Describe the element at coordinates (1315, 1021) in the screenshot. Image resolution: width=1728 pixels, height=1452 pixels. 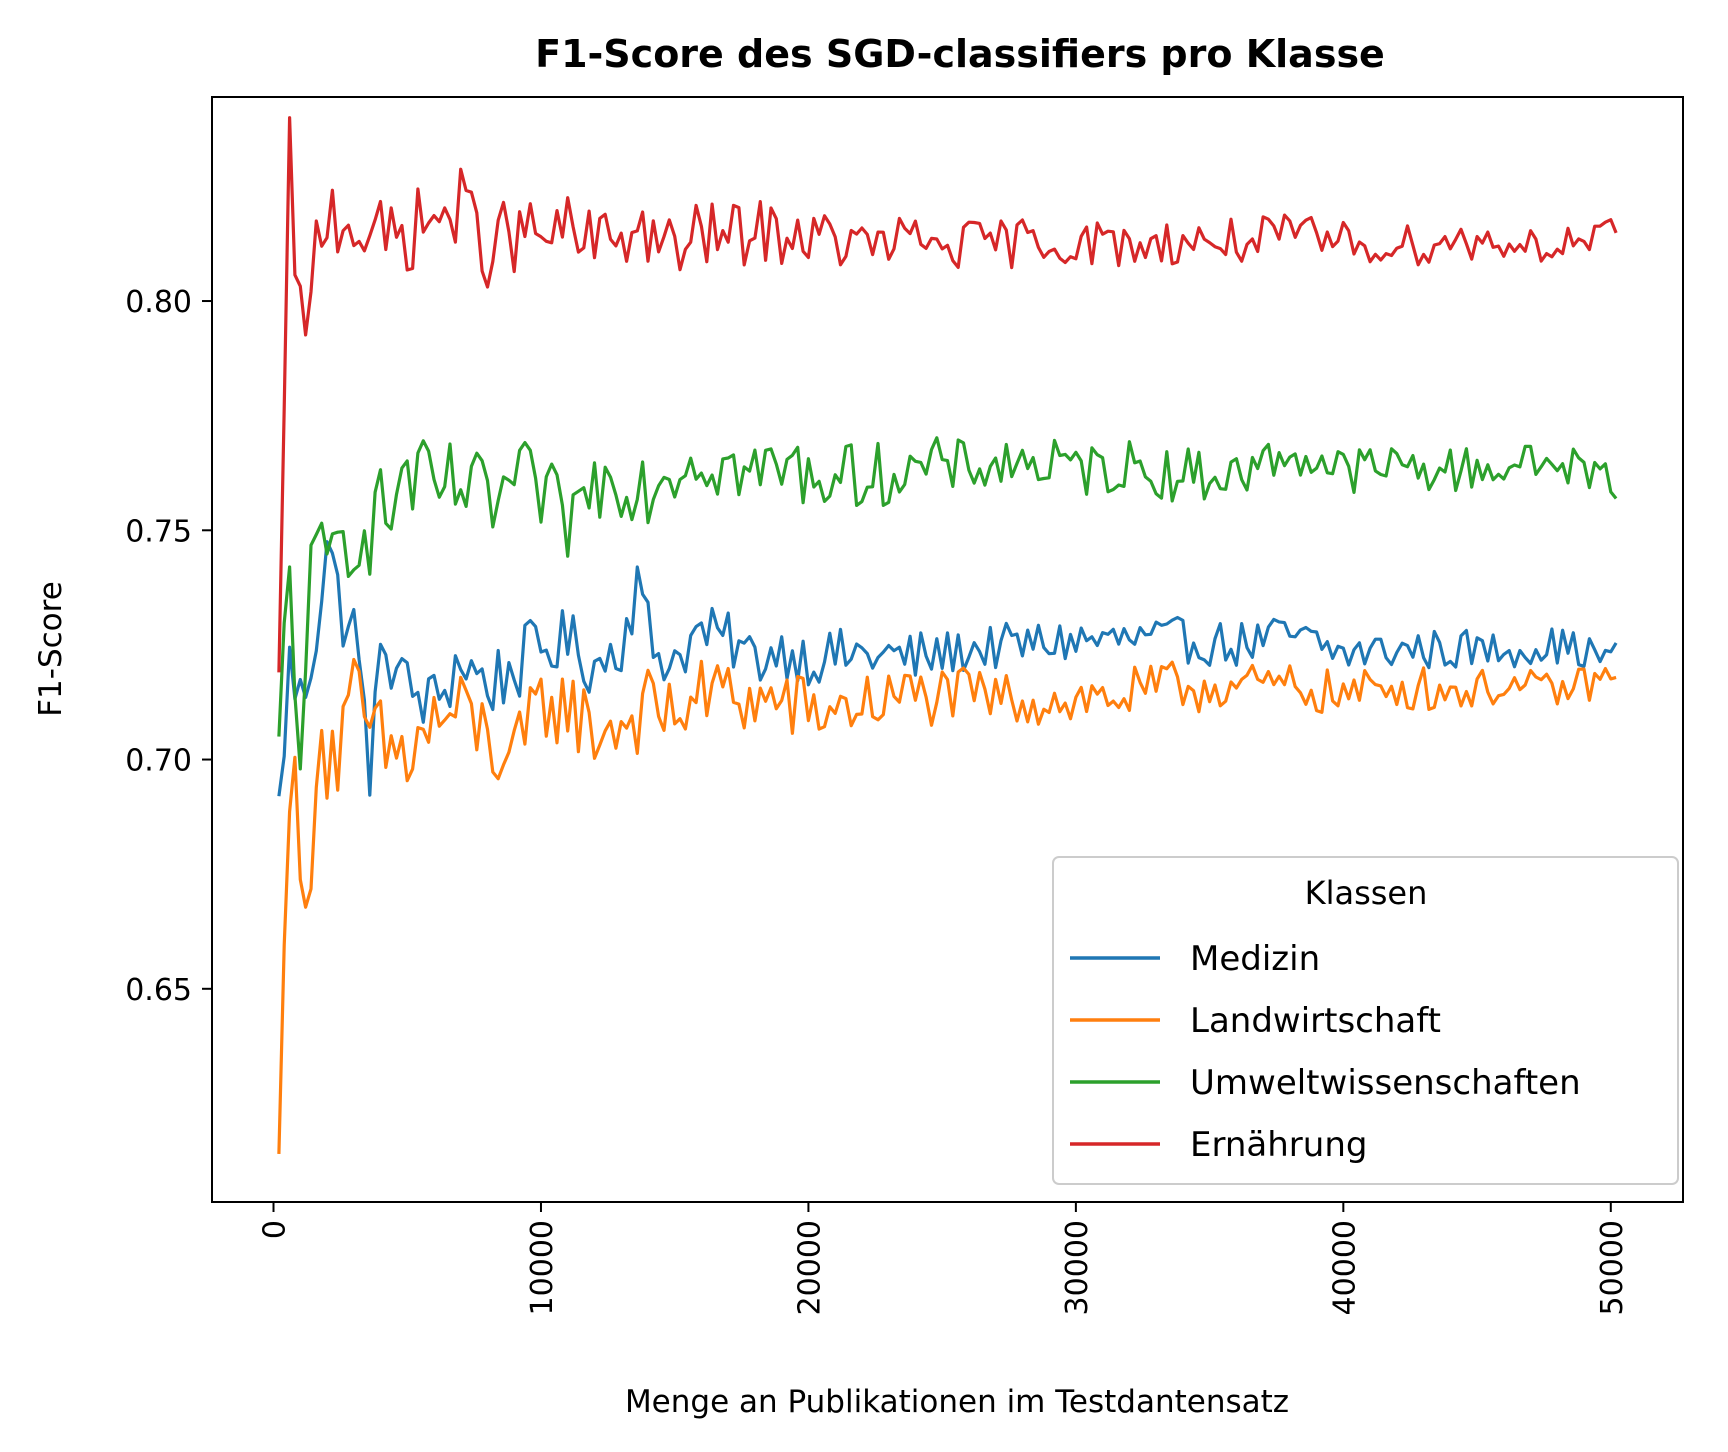
I see `legend-label-landwirtschaft: Landwirtschaft` at that location.